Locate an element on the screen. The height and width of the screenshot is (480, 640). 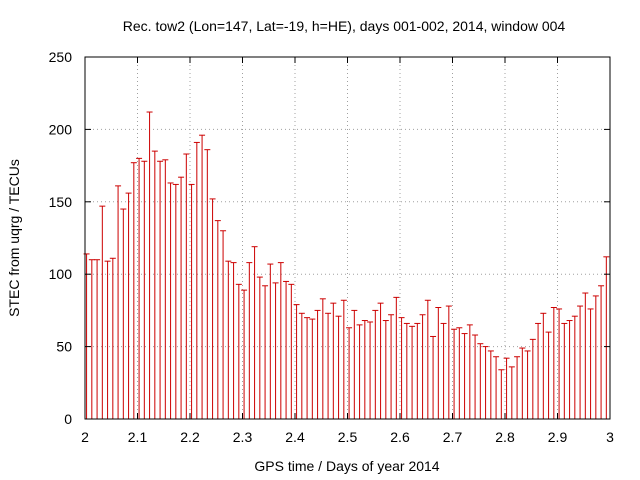
x-tick-label: 2.3 is located at coordinates (243, 437).